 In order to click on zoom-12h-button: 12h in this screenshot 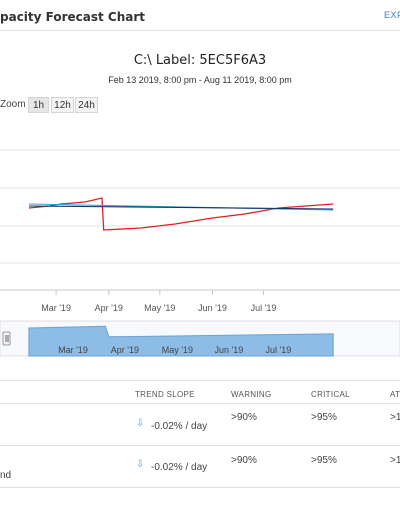, I will do `click(62, 105)`.